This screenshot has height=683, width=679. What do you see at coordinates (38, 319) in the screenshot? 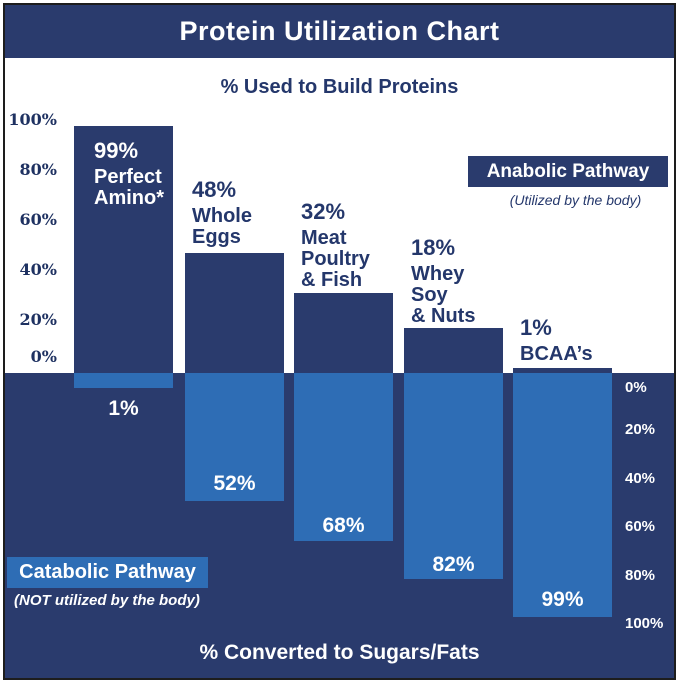
I see `left-axis-tick-20: 20%` at bounding box center [38, 319].